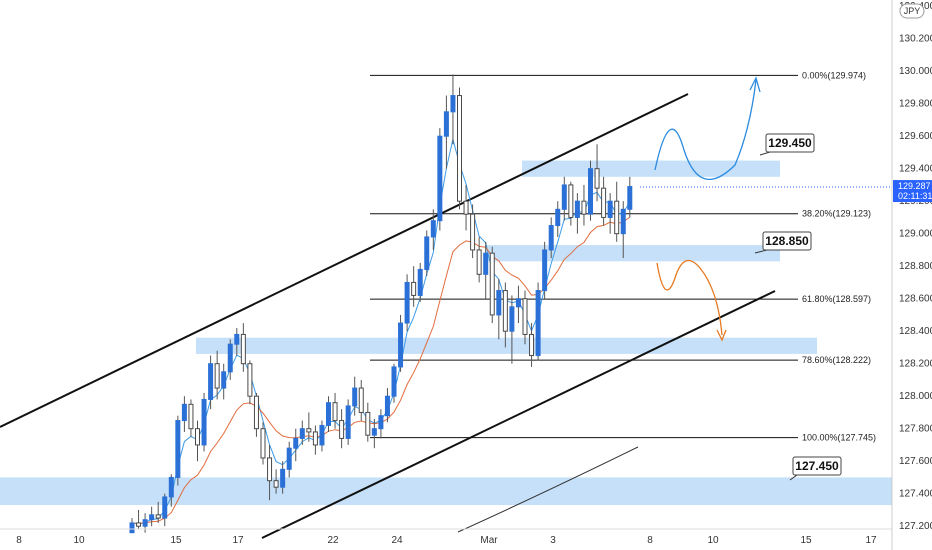 Image resolution: width=932 pixels, height=550 pixels. What do you see at coordinates (912, 11) in the screenshot?
I see `currency-badge` at bounding box center [912, 11].